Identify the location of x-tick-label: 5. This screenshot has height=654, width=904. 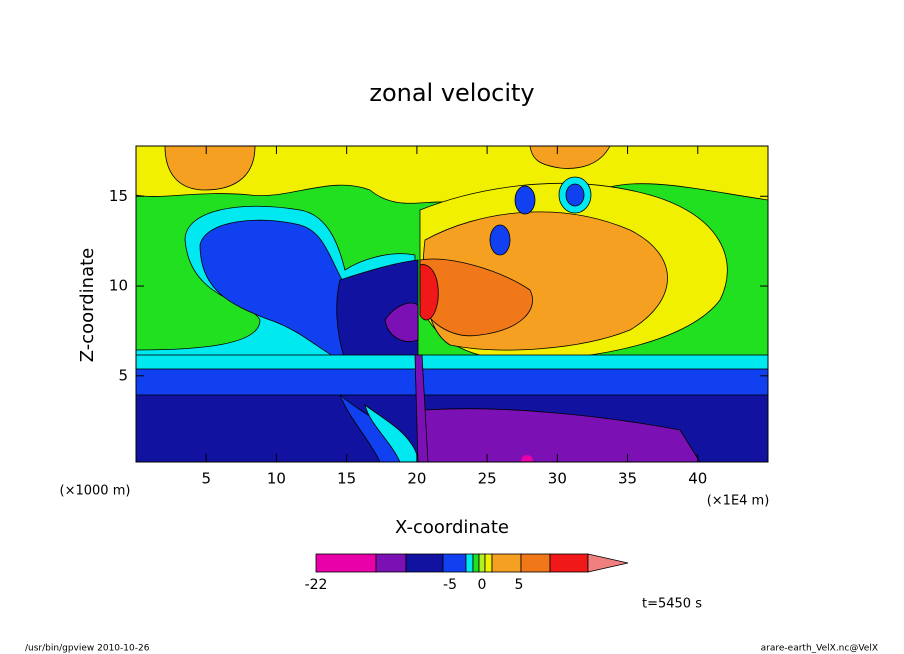
(206, 479).